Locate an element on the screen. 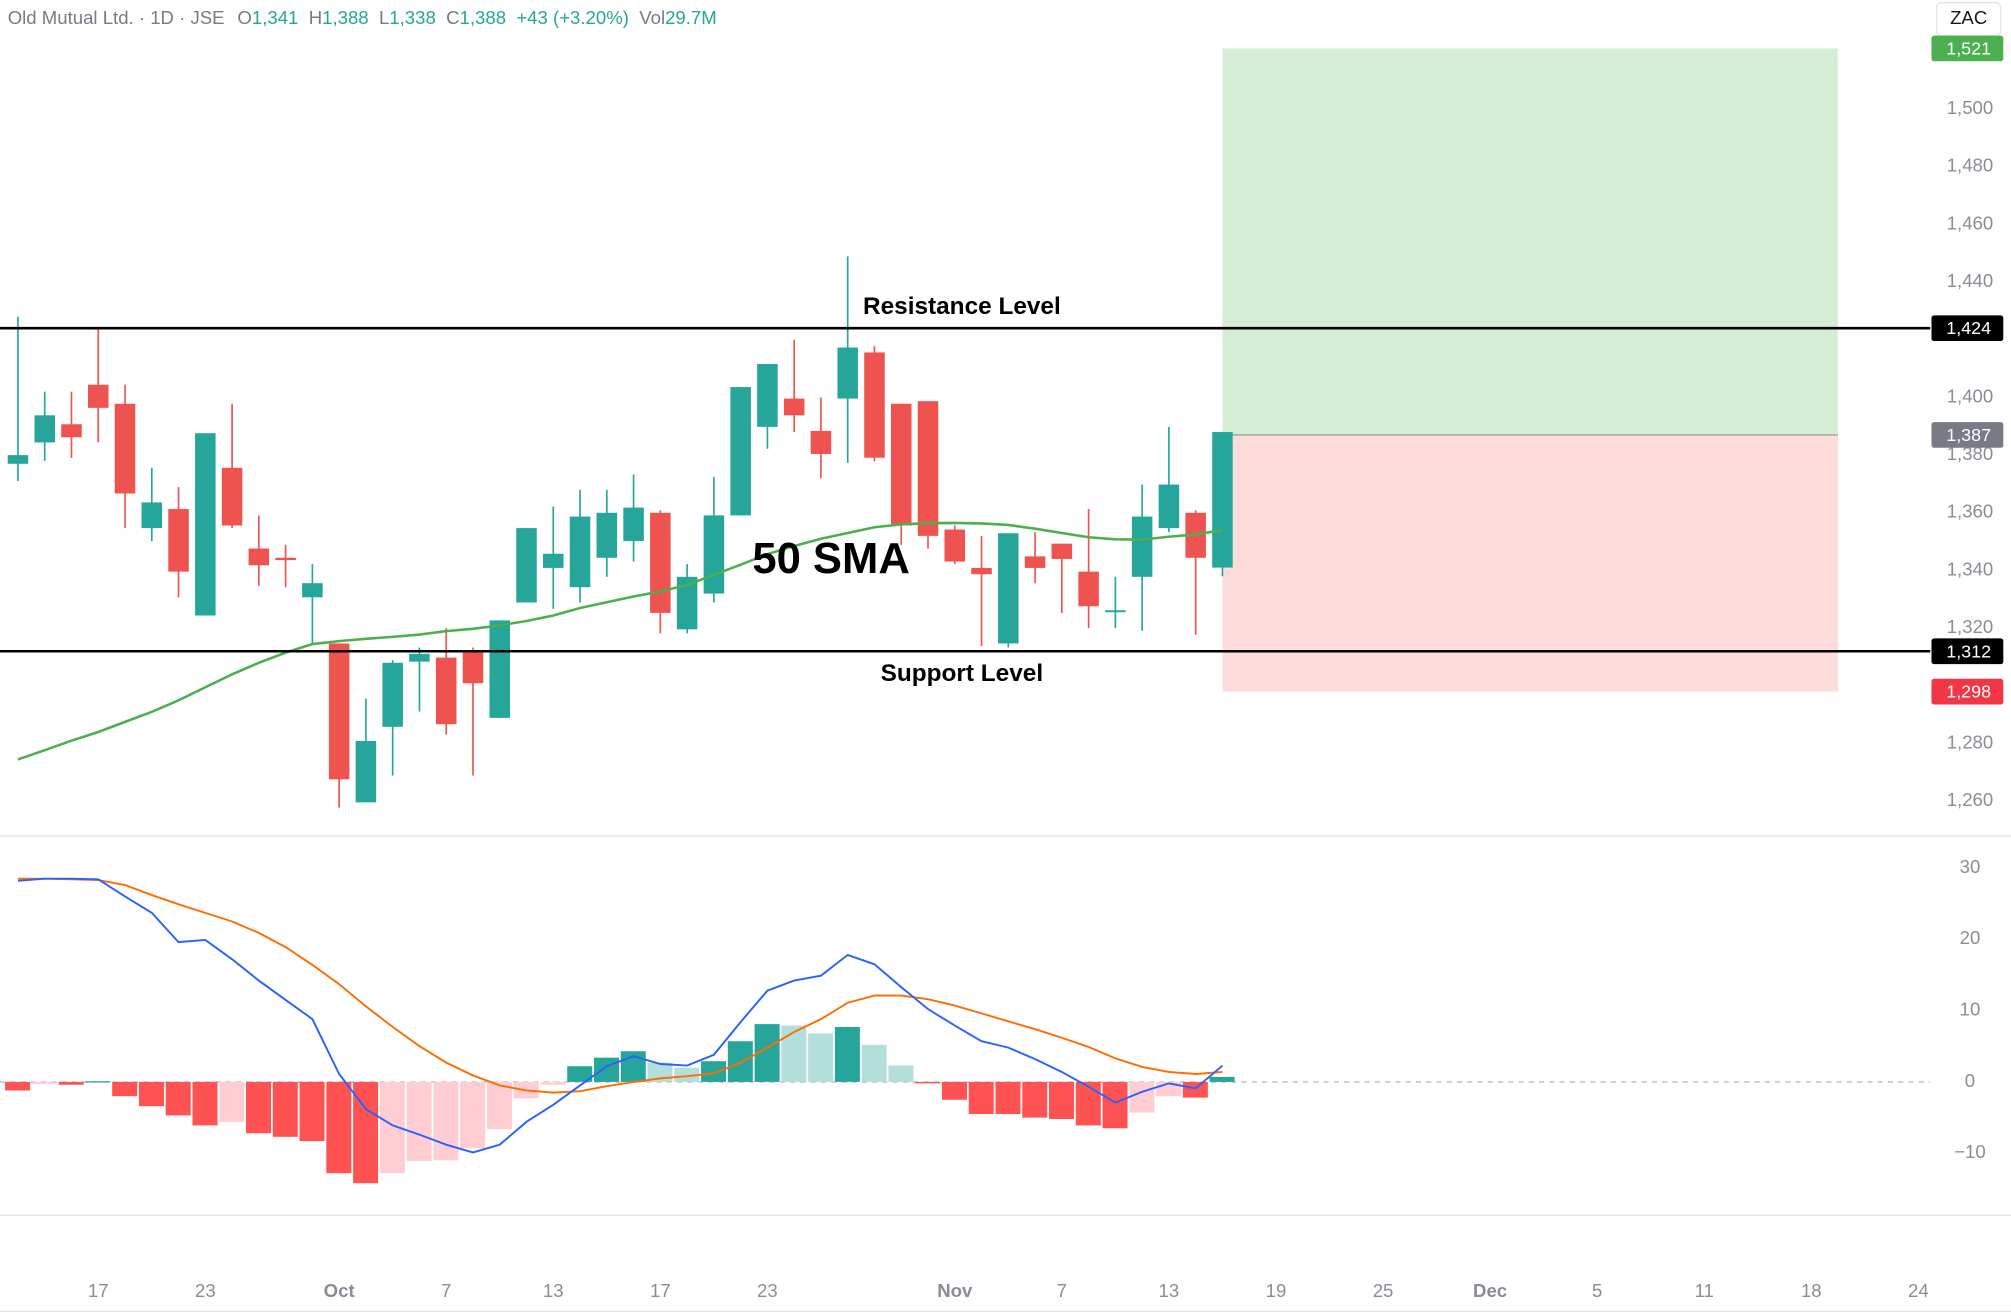 This screenshot has width=2011, height=1314. macd-tick-label: 10 is located at coordinates (1970, 1008).